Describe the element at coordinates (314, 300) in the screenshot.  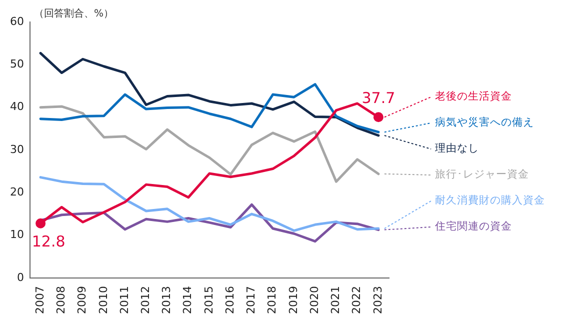
I see `x-tick-label: 2020` at that location.